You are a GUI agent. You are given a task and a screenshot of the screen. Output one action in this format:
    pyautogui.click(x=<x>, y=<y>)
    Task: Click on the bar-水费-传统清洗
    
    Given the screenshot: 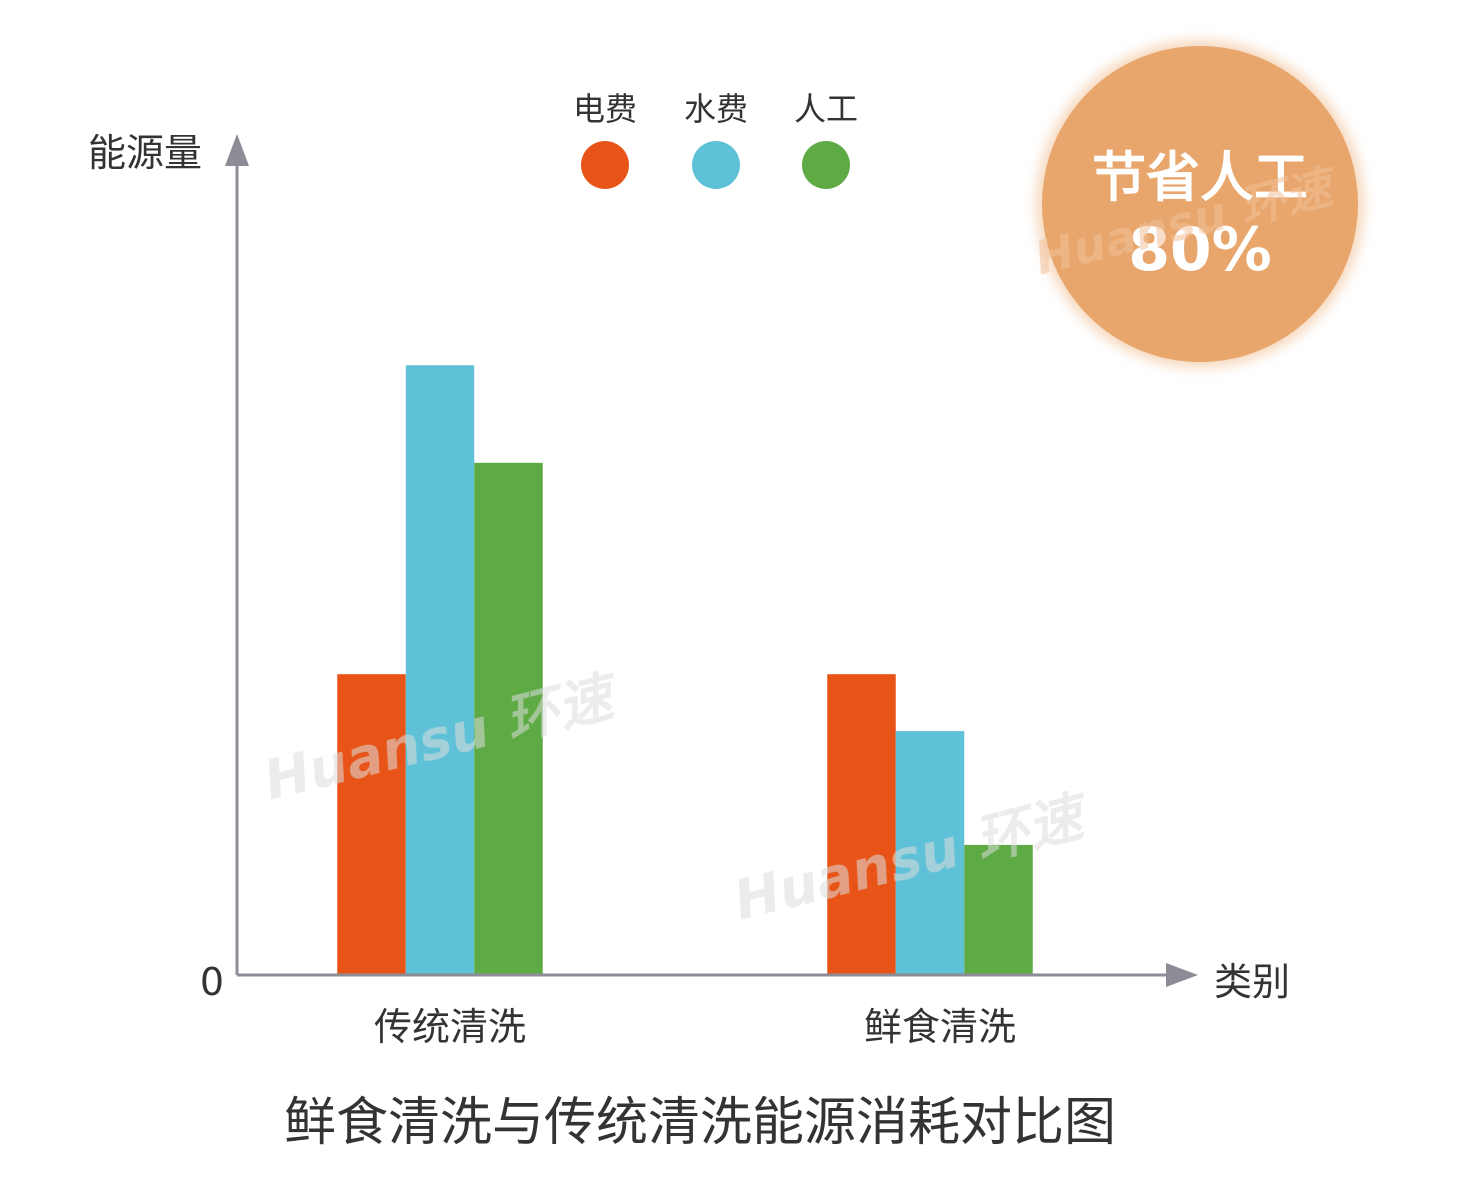 What is the action you would take?
    pyautogui.click(x=440, y=670)
    